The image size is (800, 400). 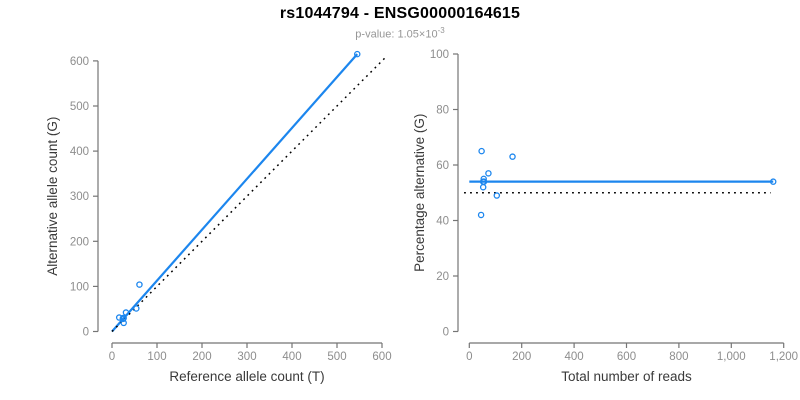 I want to click on pvalue-text: p-value: 1.05×10, so click(x=396, y=34).